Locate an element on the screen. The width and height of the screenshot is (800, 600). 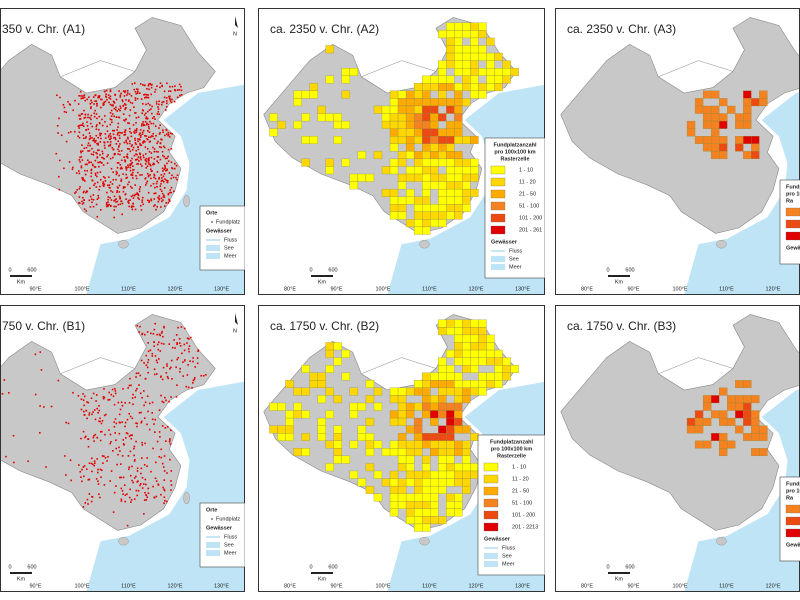
scale-label: Km is located at coordinates (21, 282).